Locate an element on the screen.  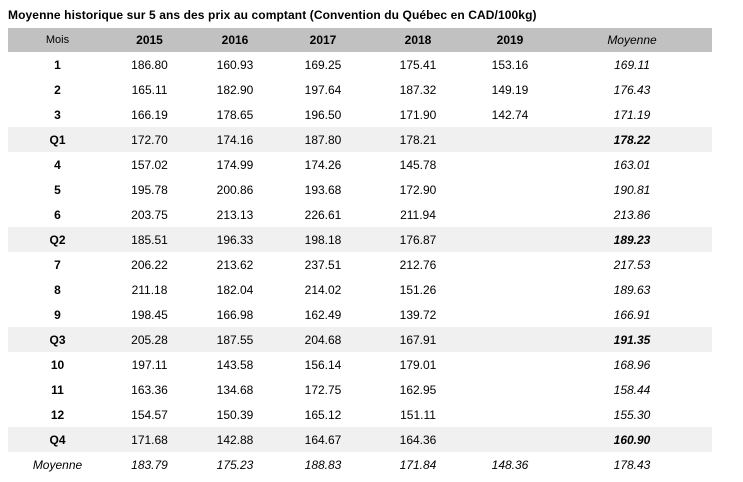
cell-moyenne-2015: 183.79 is located at coordinates (149, 464).